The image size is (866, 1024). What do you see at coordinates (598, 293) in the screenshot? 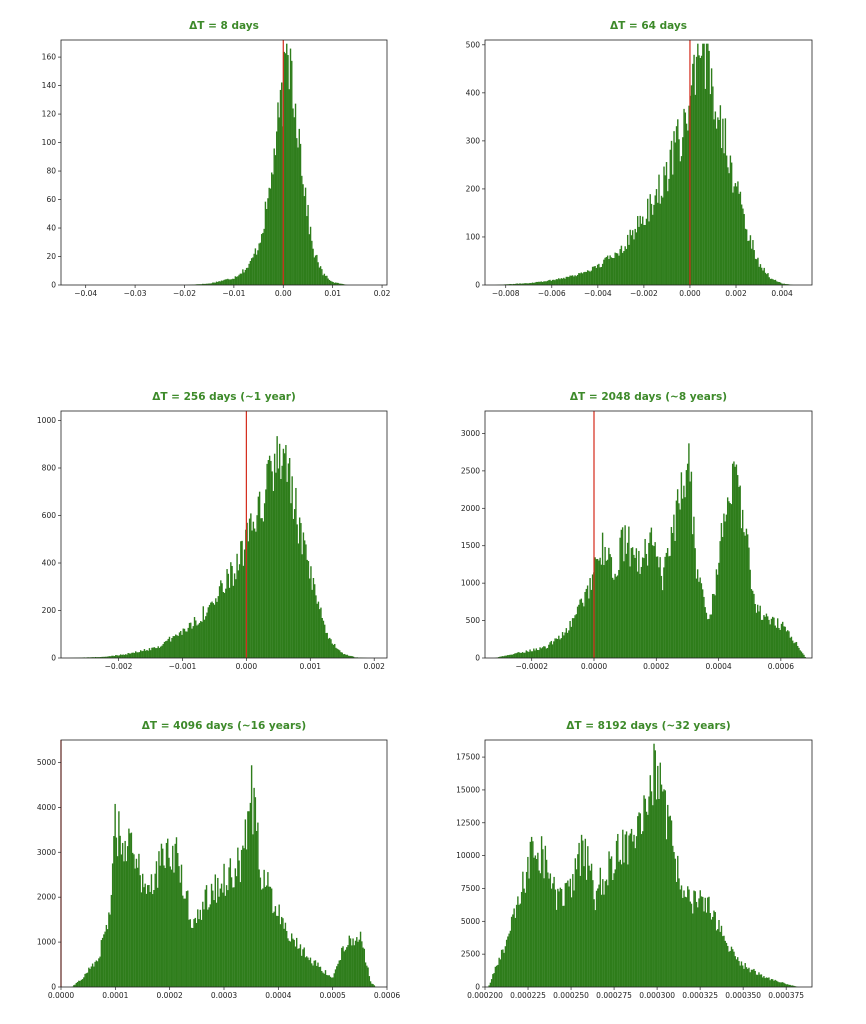
I see `x-tick-label: −0.004` at bounding box center [598, 293].